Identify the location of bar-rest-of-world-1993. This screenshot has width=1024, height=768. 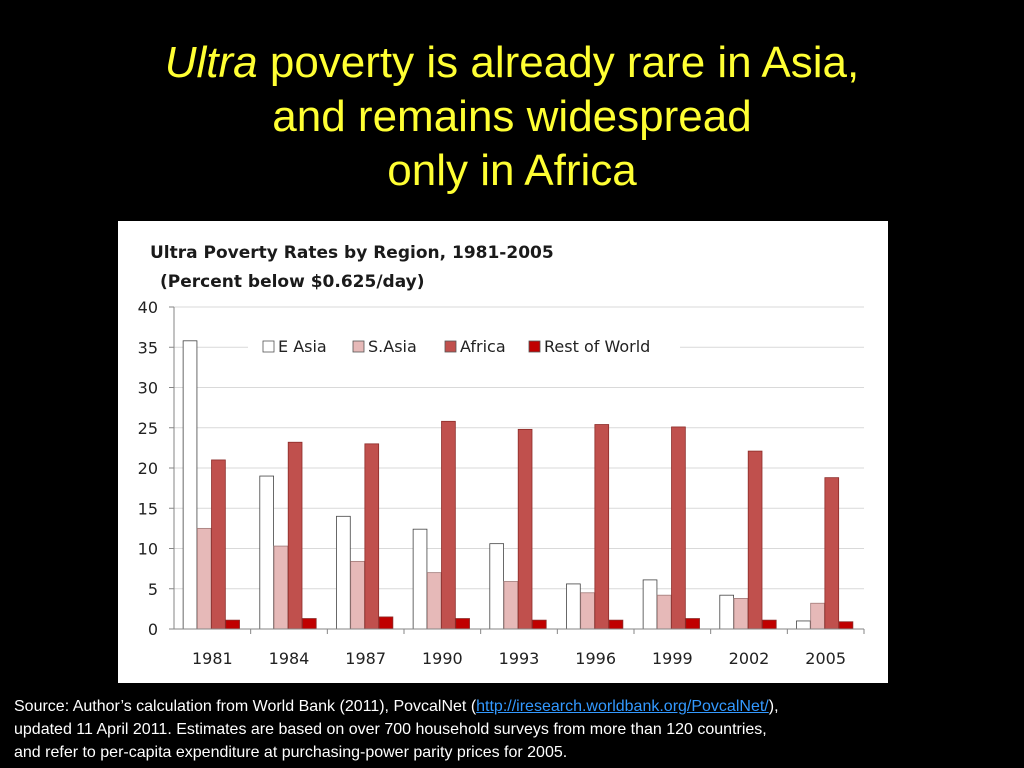
(539, 624).